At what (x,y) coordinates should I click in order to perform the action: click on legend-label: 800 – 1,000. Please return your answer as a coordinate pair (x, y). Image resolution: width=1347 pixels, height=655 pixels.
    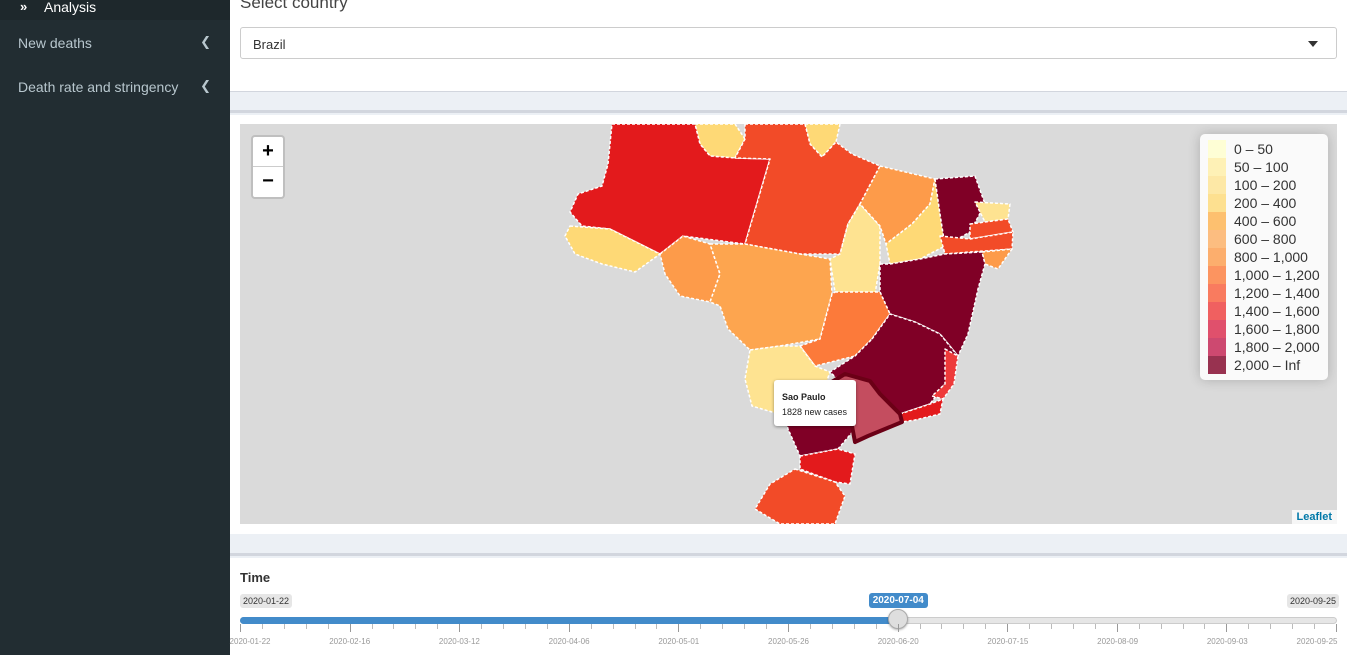
    Looking at the image, I should click on (1271, 257).